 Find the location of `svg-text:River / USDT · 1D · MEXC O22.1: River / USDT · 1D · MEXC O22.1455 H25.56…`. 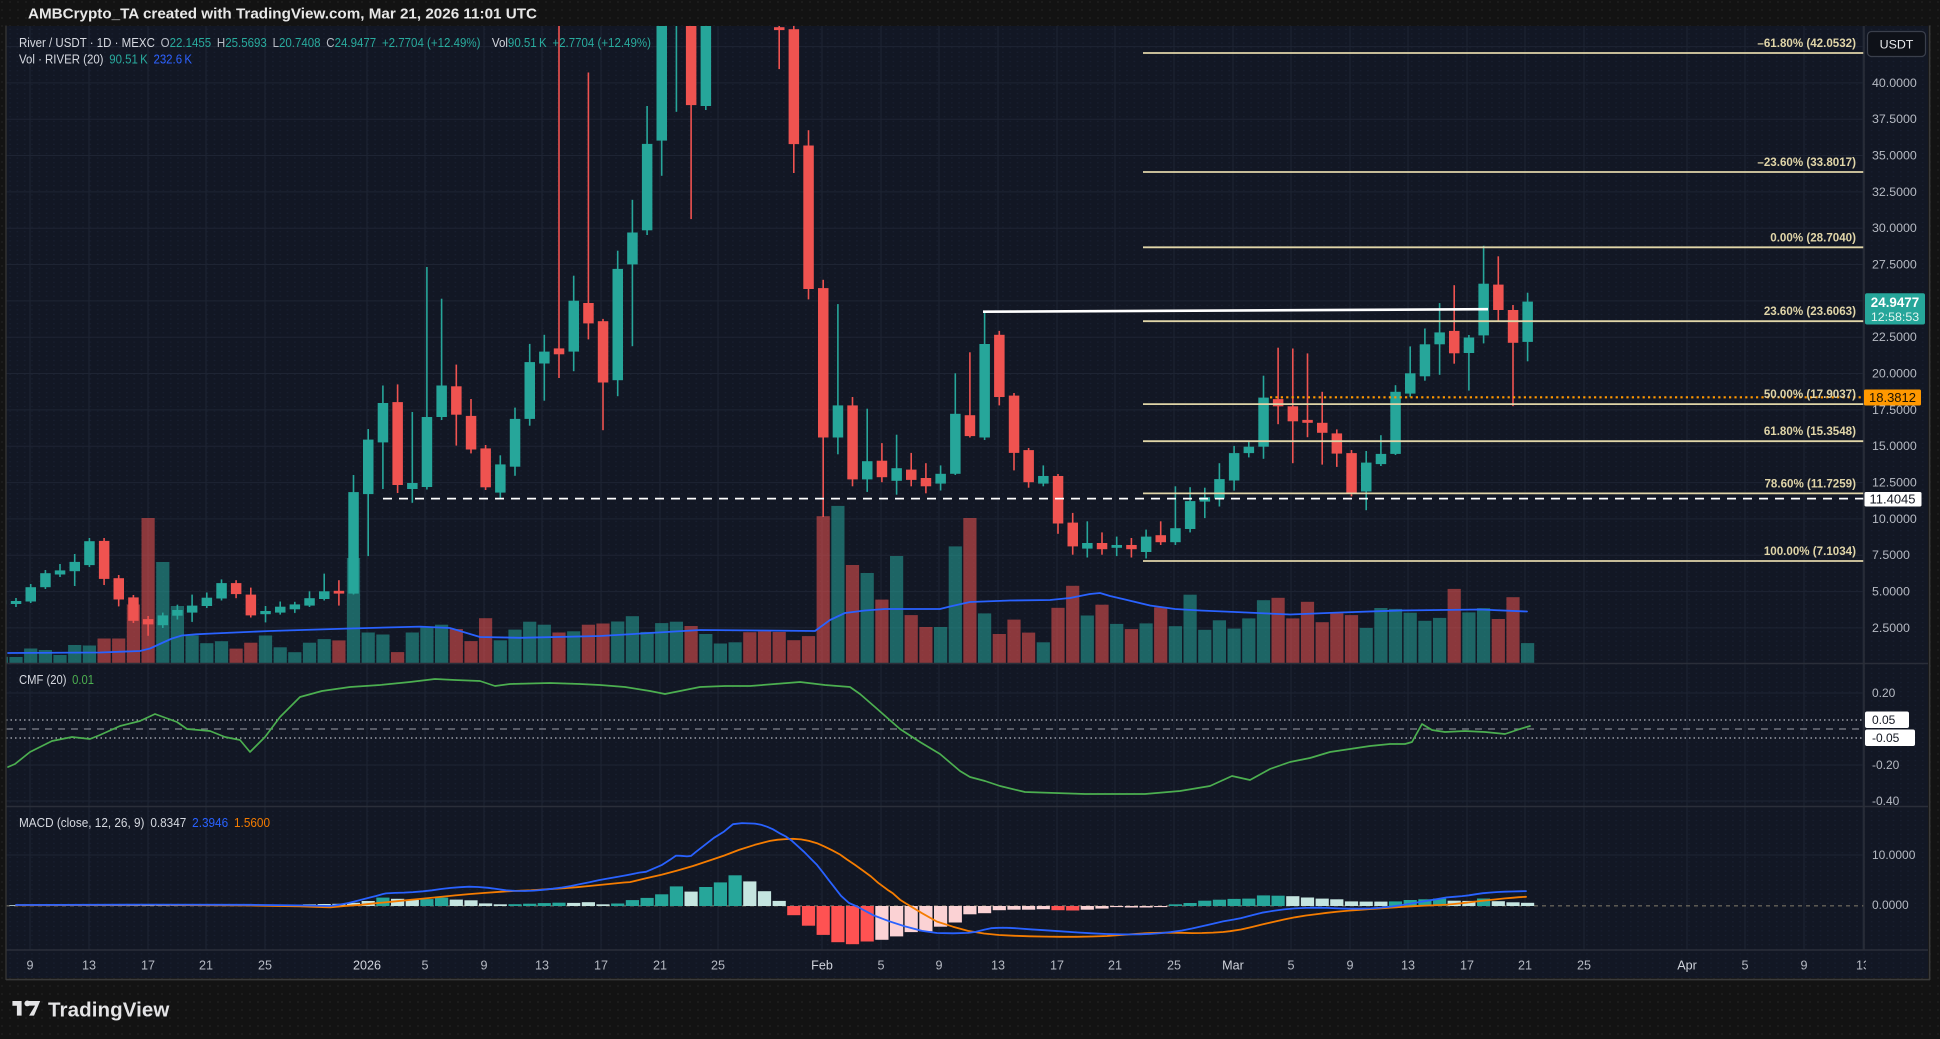

svg-text:River / USDT · 1D · MEXC O22.1: River / USDT · 1D · MEXC O22.1455 H25.56… is located at coordinates (335, 42).